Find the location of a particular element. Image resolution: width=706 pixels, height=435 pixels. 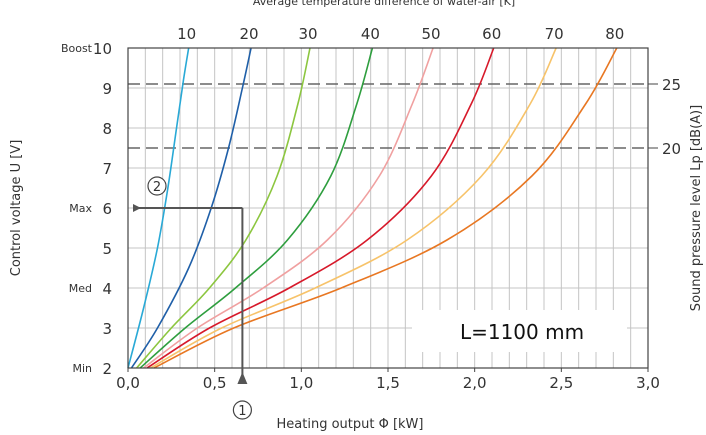

y-tick-label: 2 is located at coordinates (107, 369).